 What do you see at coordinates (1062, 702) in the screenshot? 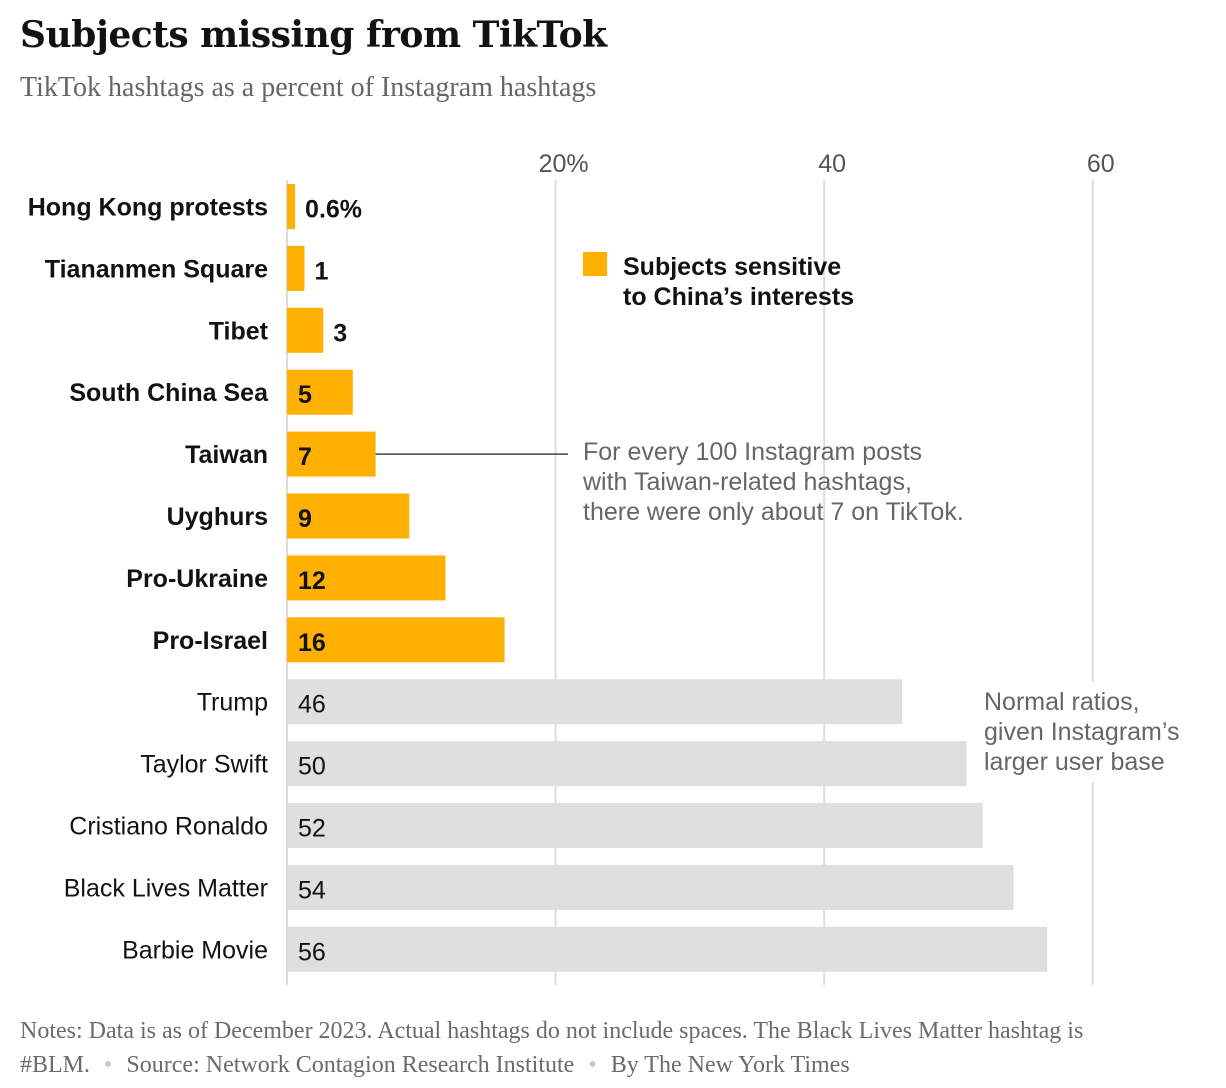
I see `annotation-text: Normal ratios,` at bounding box center [1062, 702].